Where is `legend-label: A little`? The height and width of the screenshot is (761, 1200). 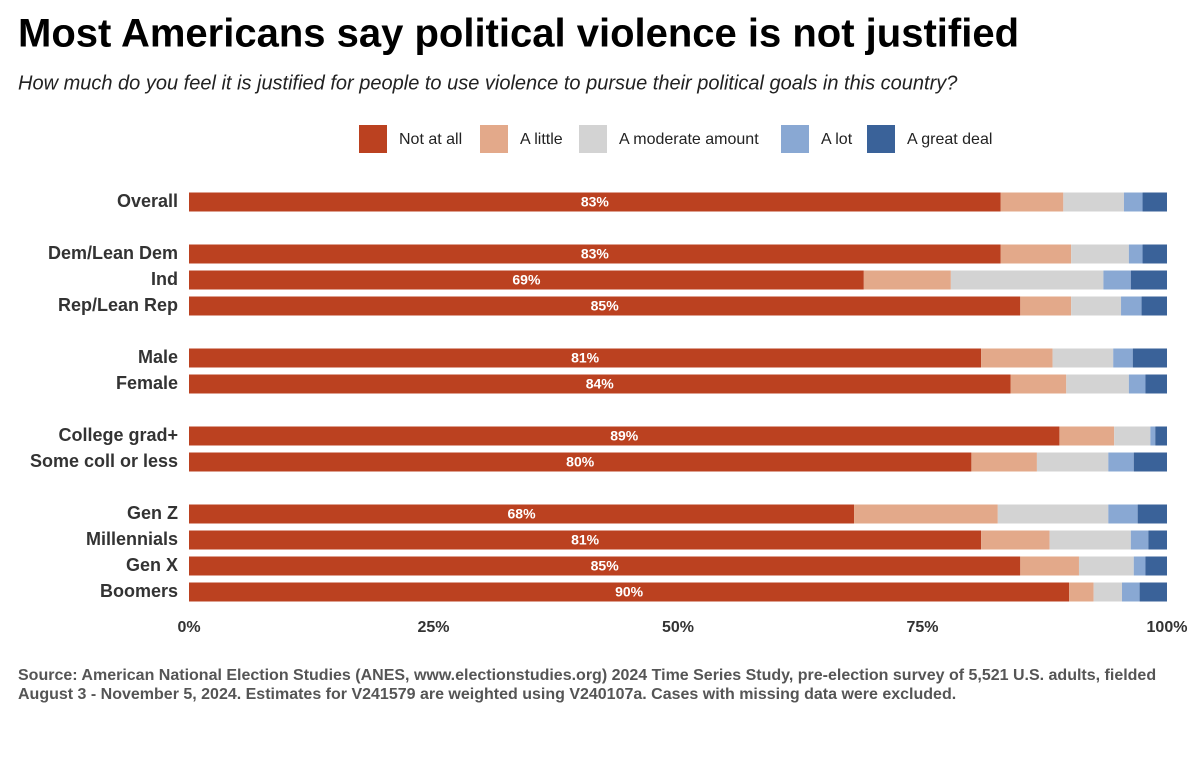
legend-label: A little is located at coordinates (541, 139).